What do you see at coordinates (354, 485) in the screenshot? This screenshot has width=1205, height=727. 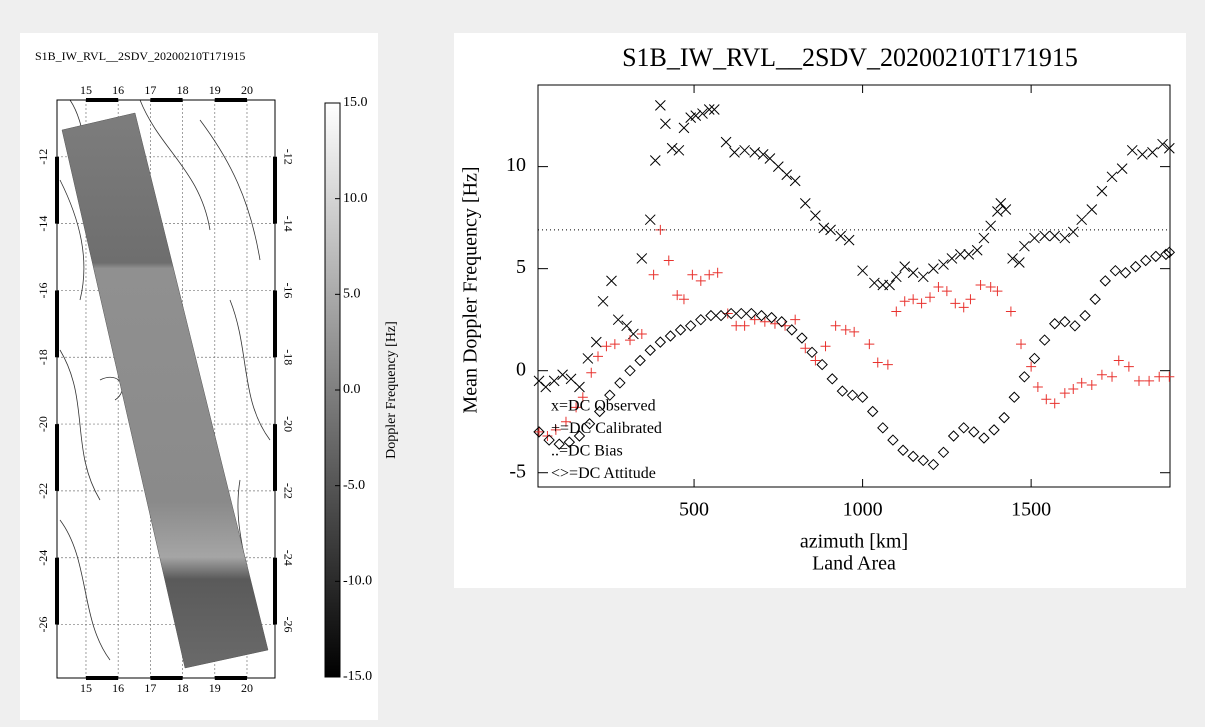 I see `colorbar-tick-label: -5.0` at bounding box center [354, 485].